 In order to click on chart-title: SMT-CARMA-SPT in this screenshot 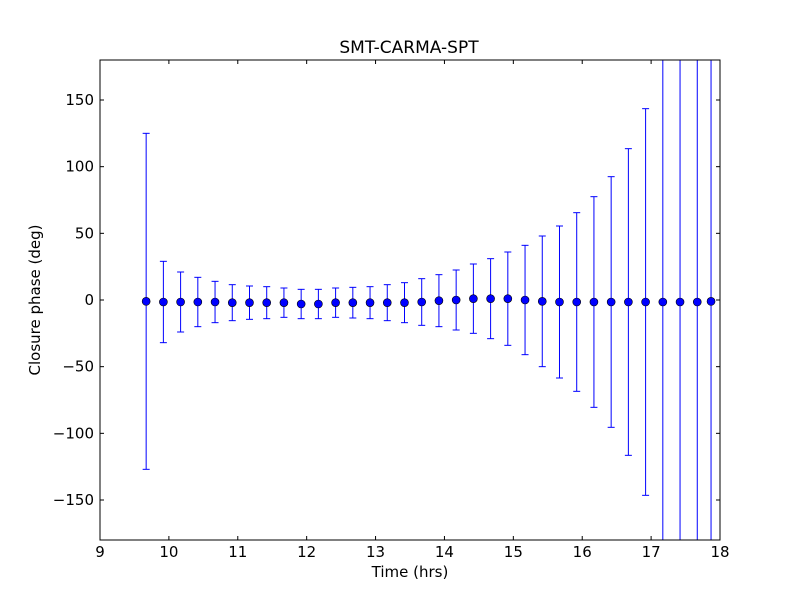, I will do `click(409, 48)`.